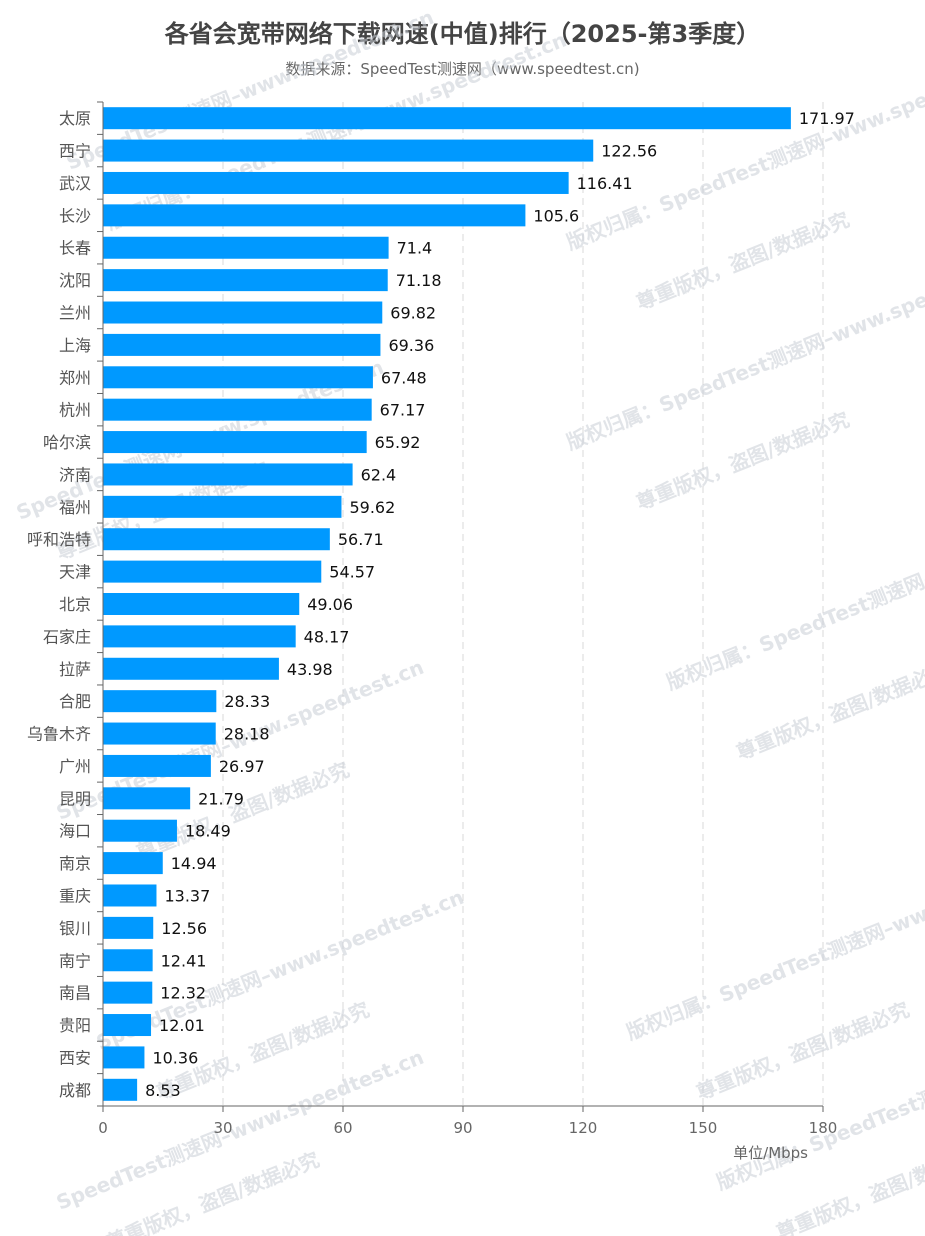 The width and height of the screenshot is (925, 1236). What do you see at coordinates (75, 410) in the screenshot?
I see `category-label: 杭州` at bounding box center [75, 410].